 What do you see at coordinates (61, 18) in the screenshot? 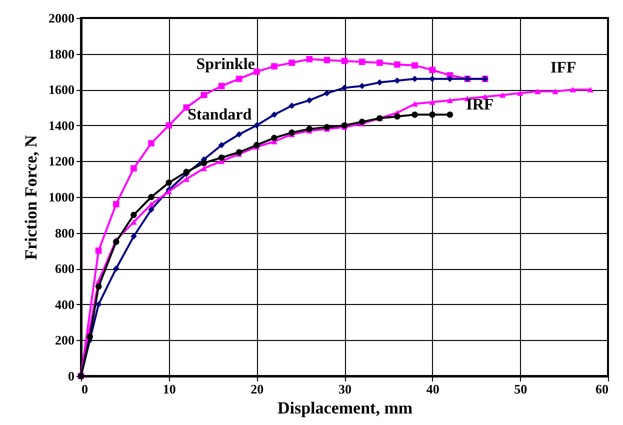
I see `y-tick-label: 2000` at bounding box center [61, 18].